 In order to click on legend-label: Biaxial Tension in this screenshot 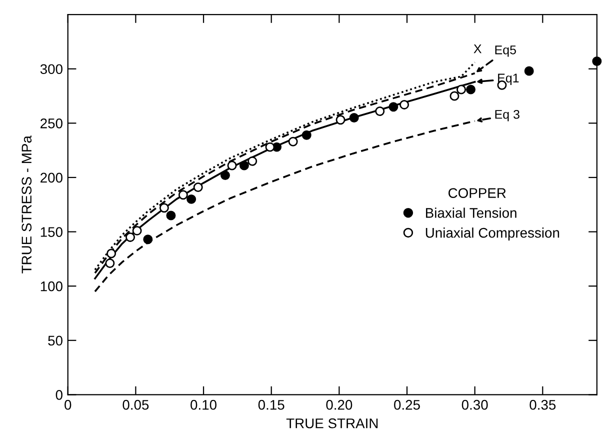, I will do `click(471, 213)`.